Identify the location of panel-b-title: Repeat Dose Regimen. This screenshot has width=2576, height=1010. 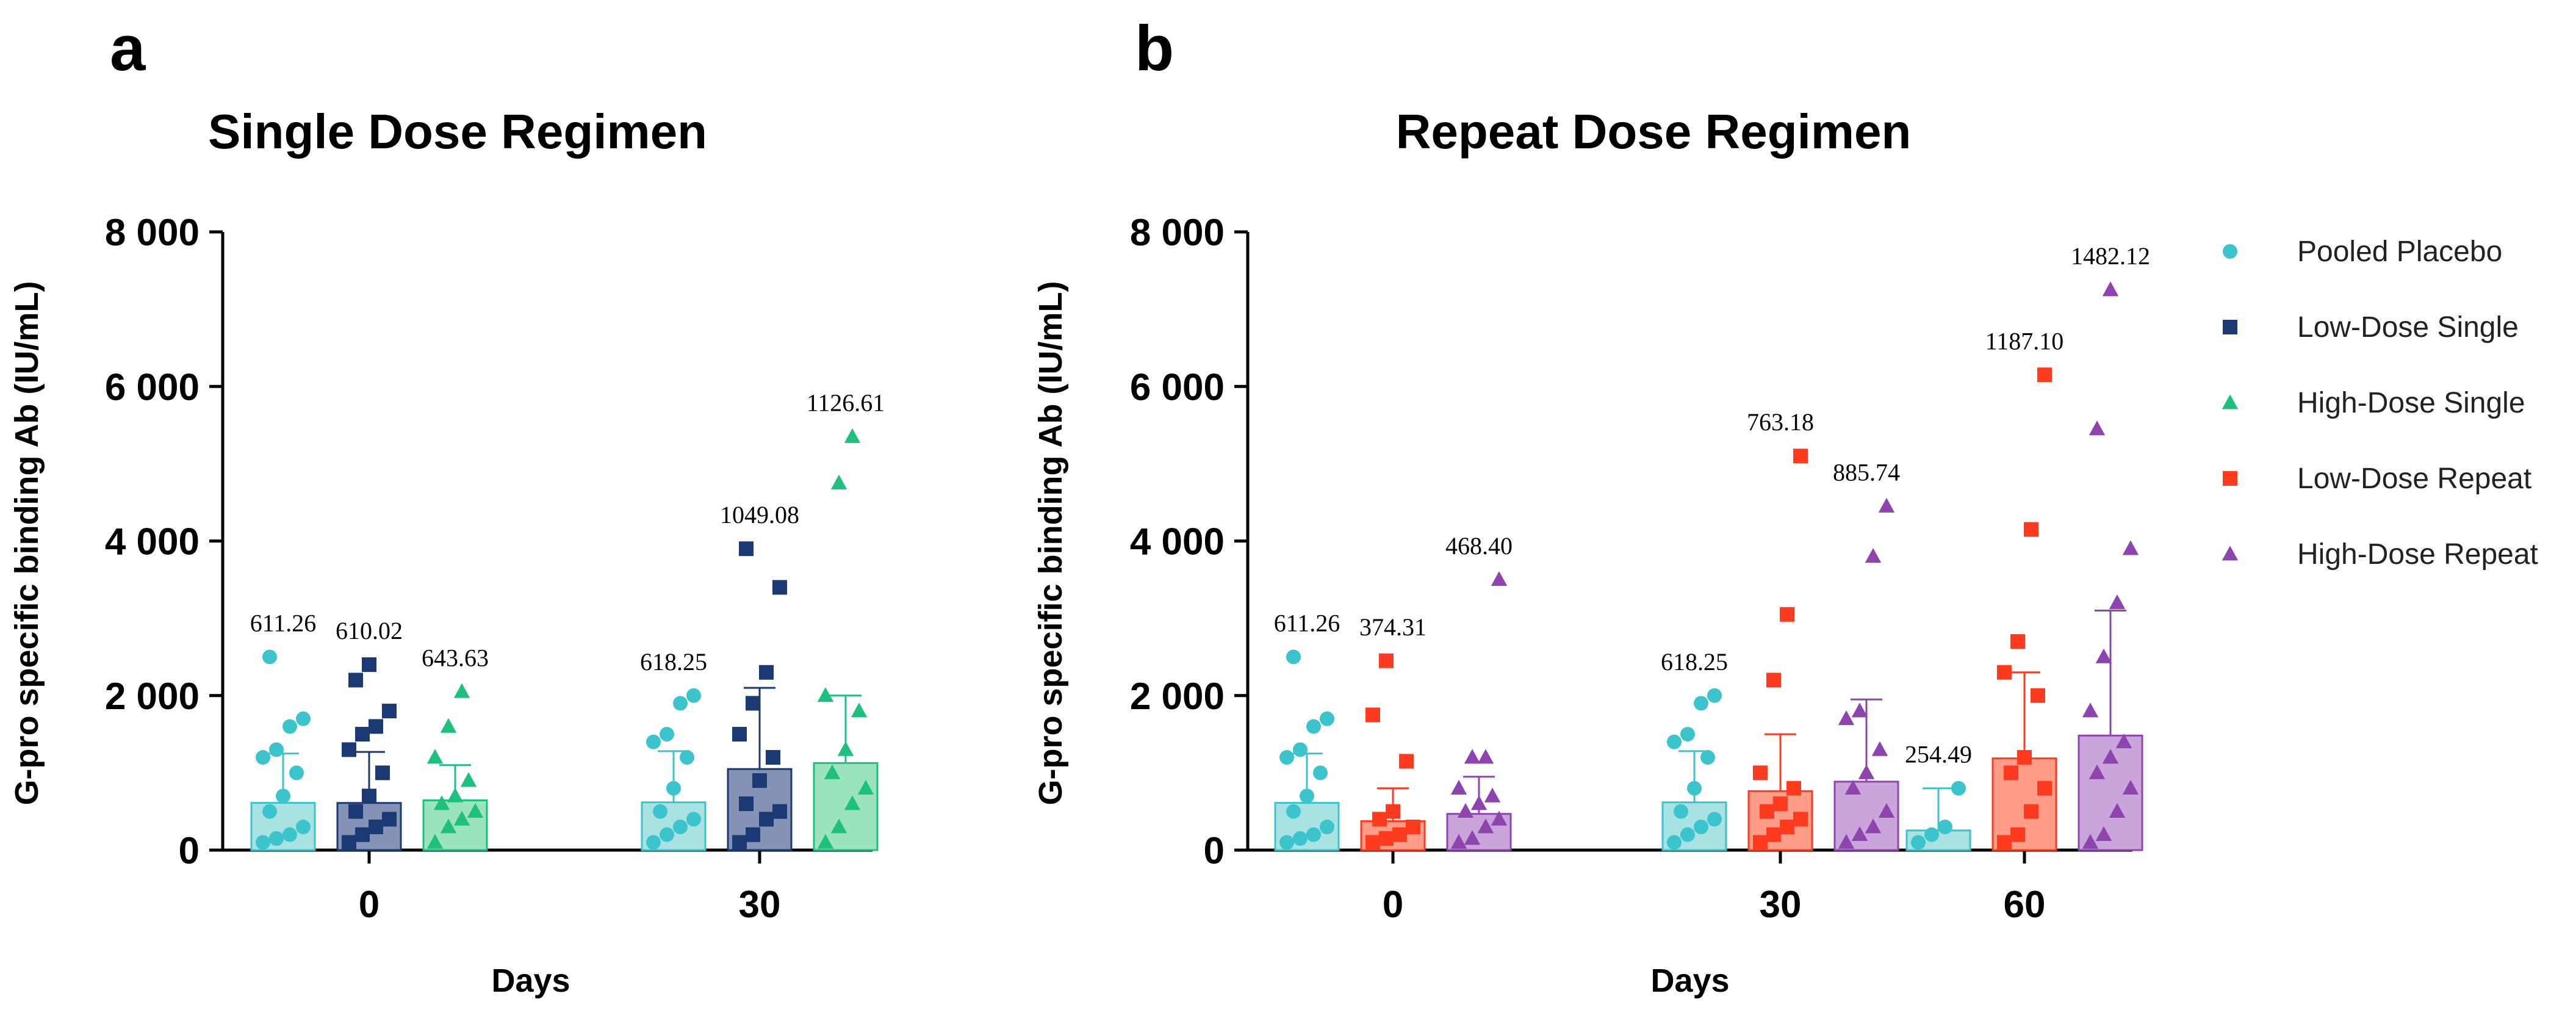
(1654, 131).